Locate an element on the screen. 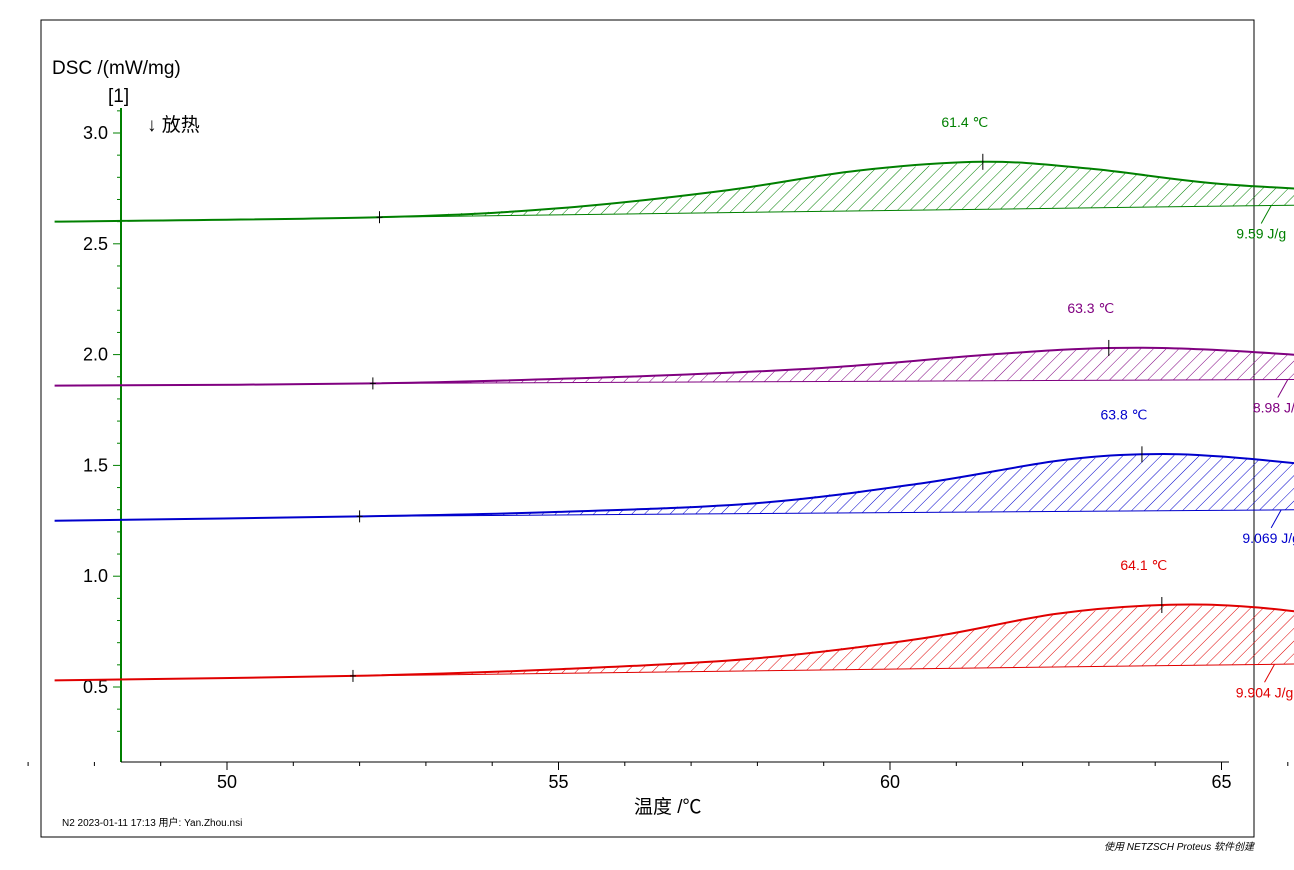  x-tick-label: 50 is located at coordinates (227, 782).